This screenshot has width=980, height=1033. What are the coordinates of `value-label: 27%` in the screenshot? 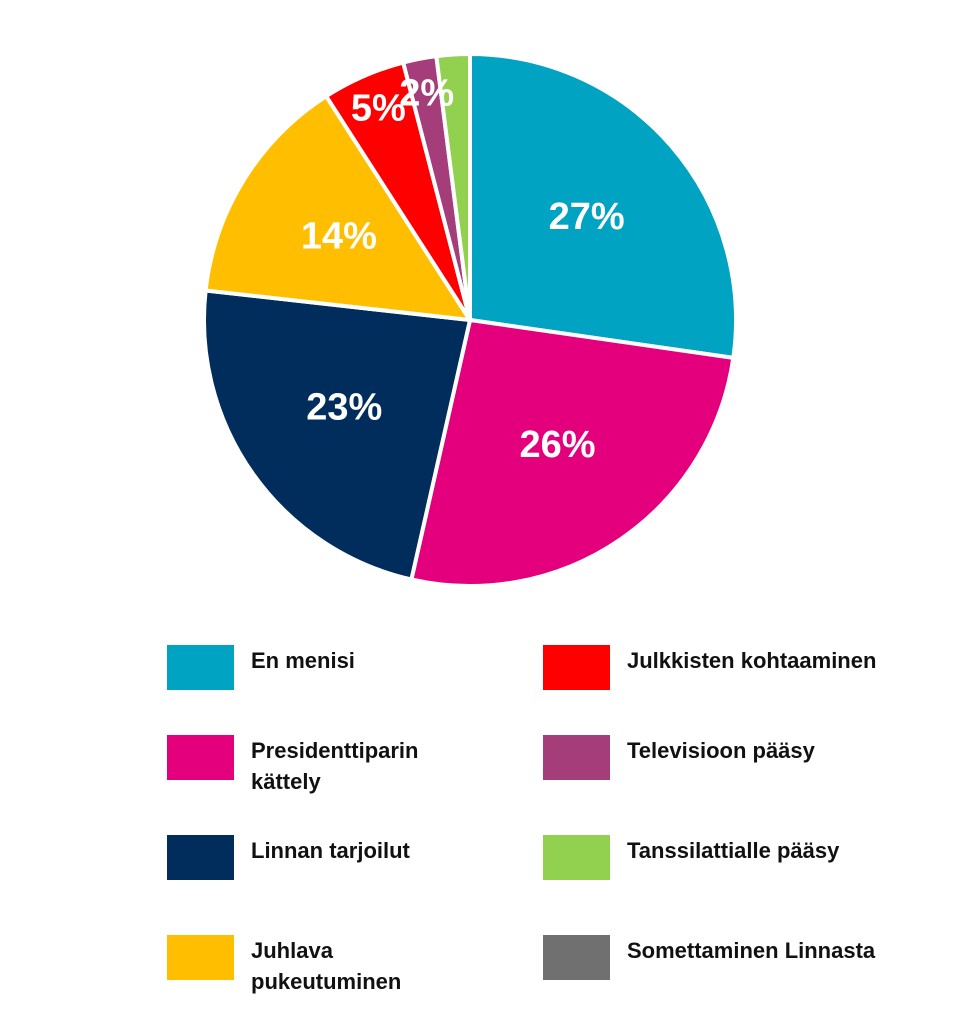 It's located at (587, 217).